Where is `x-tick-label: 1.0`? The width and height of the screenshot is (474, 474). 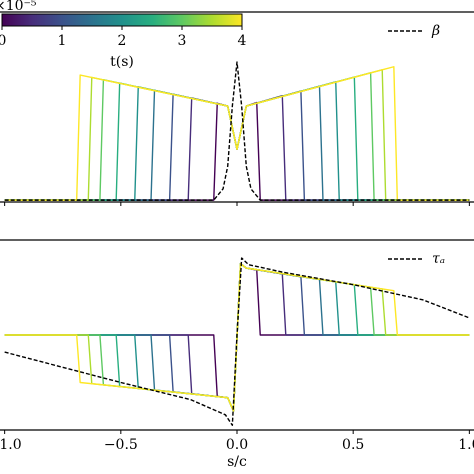 x-tick-label: 1.0 is located at coordinates (466, 445).